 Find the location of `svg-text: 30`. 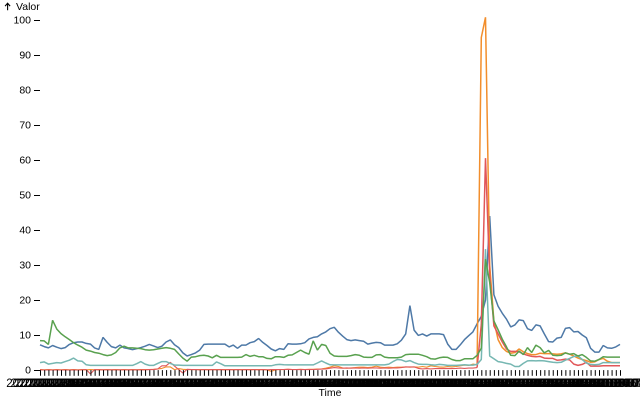

svg-text: 30 is located at coordinates (25, 266).